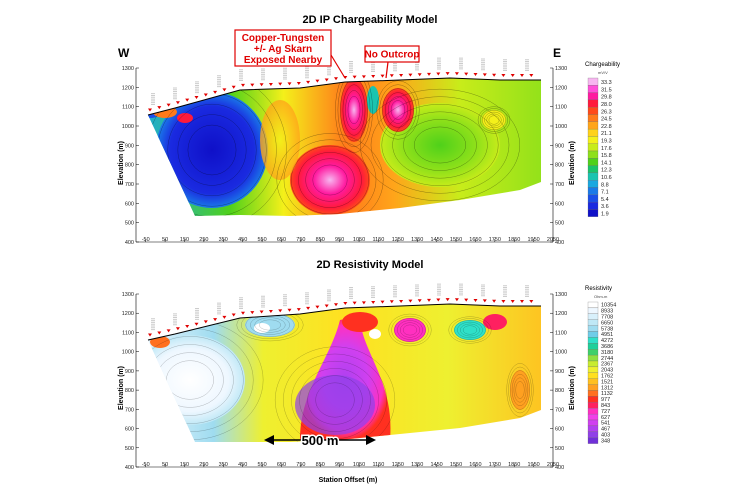  Describe the element at coordinates (320, 465) in the screenshot. I see `res-x-tick-label: 850` at that location.